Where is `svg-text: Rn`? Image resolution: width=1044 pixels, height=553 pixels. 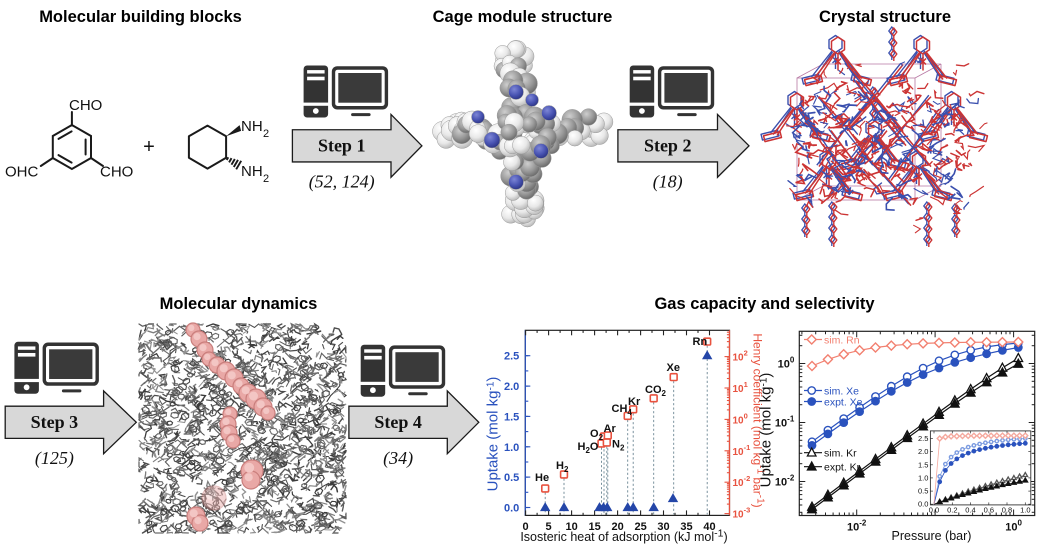 svg-text: Rn is located at coordinates (700, 342).